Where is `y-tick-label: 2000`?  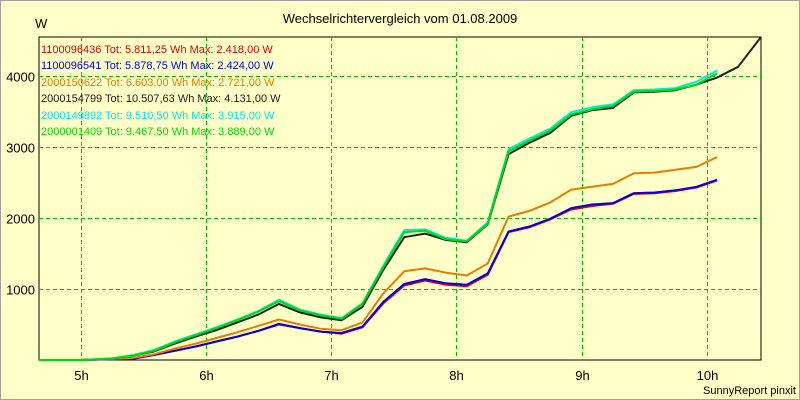
y-tick-label: 2000 is located at coordinates (20, 219).